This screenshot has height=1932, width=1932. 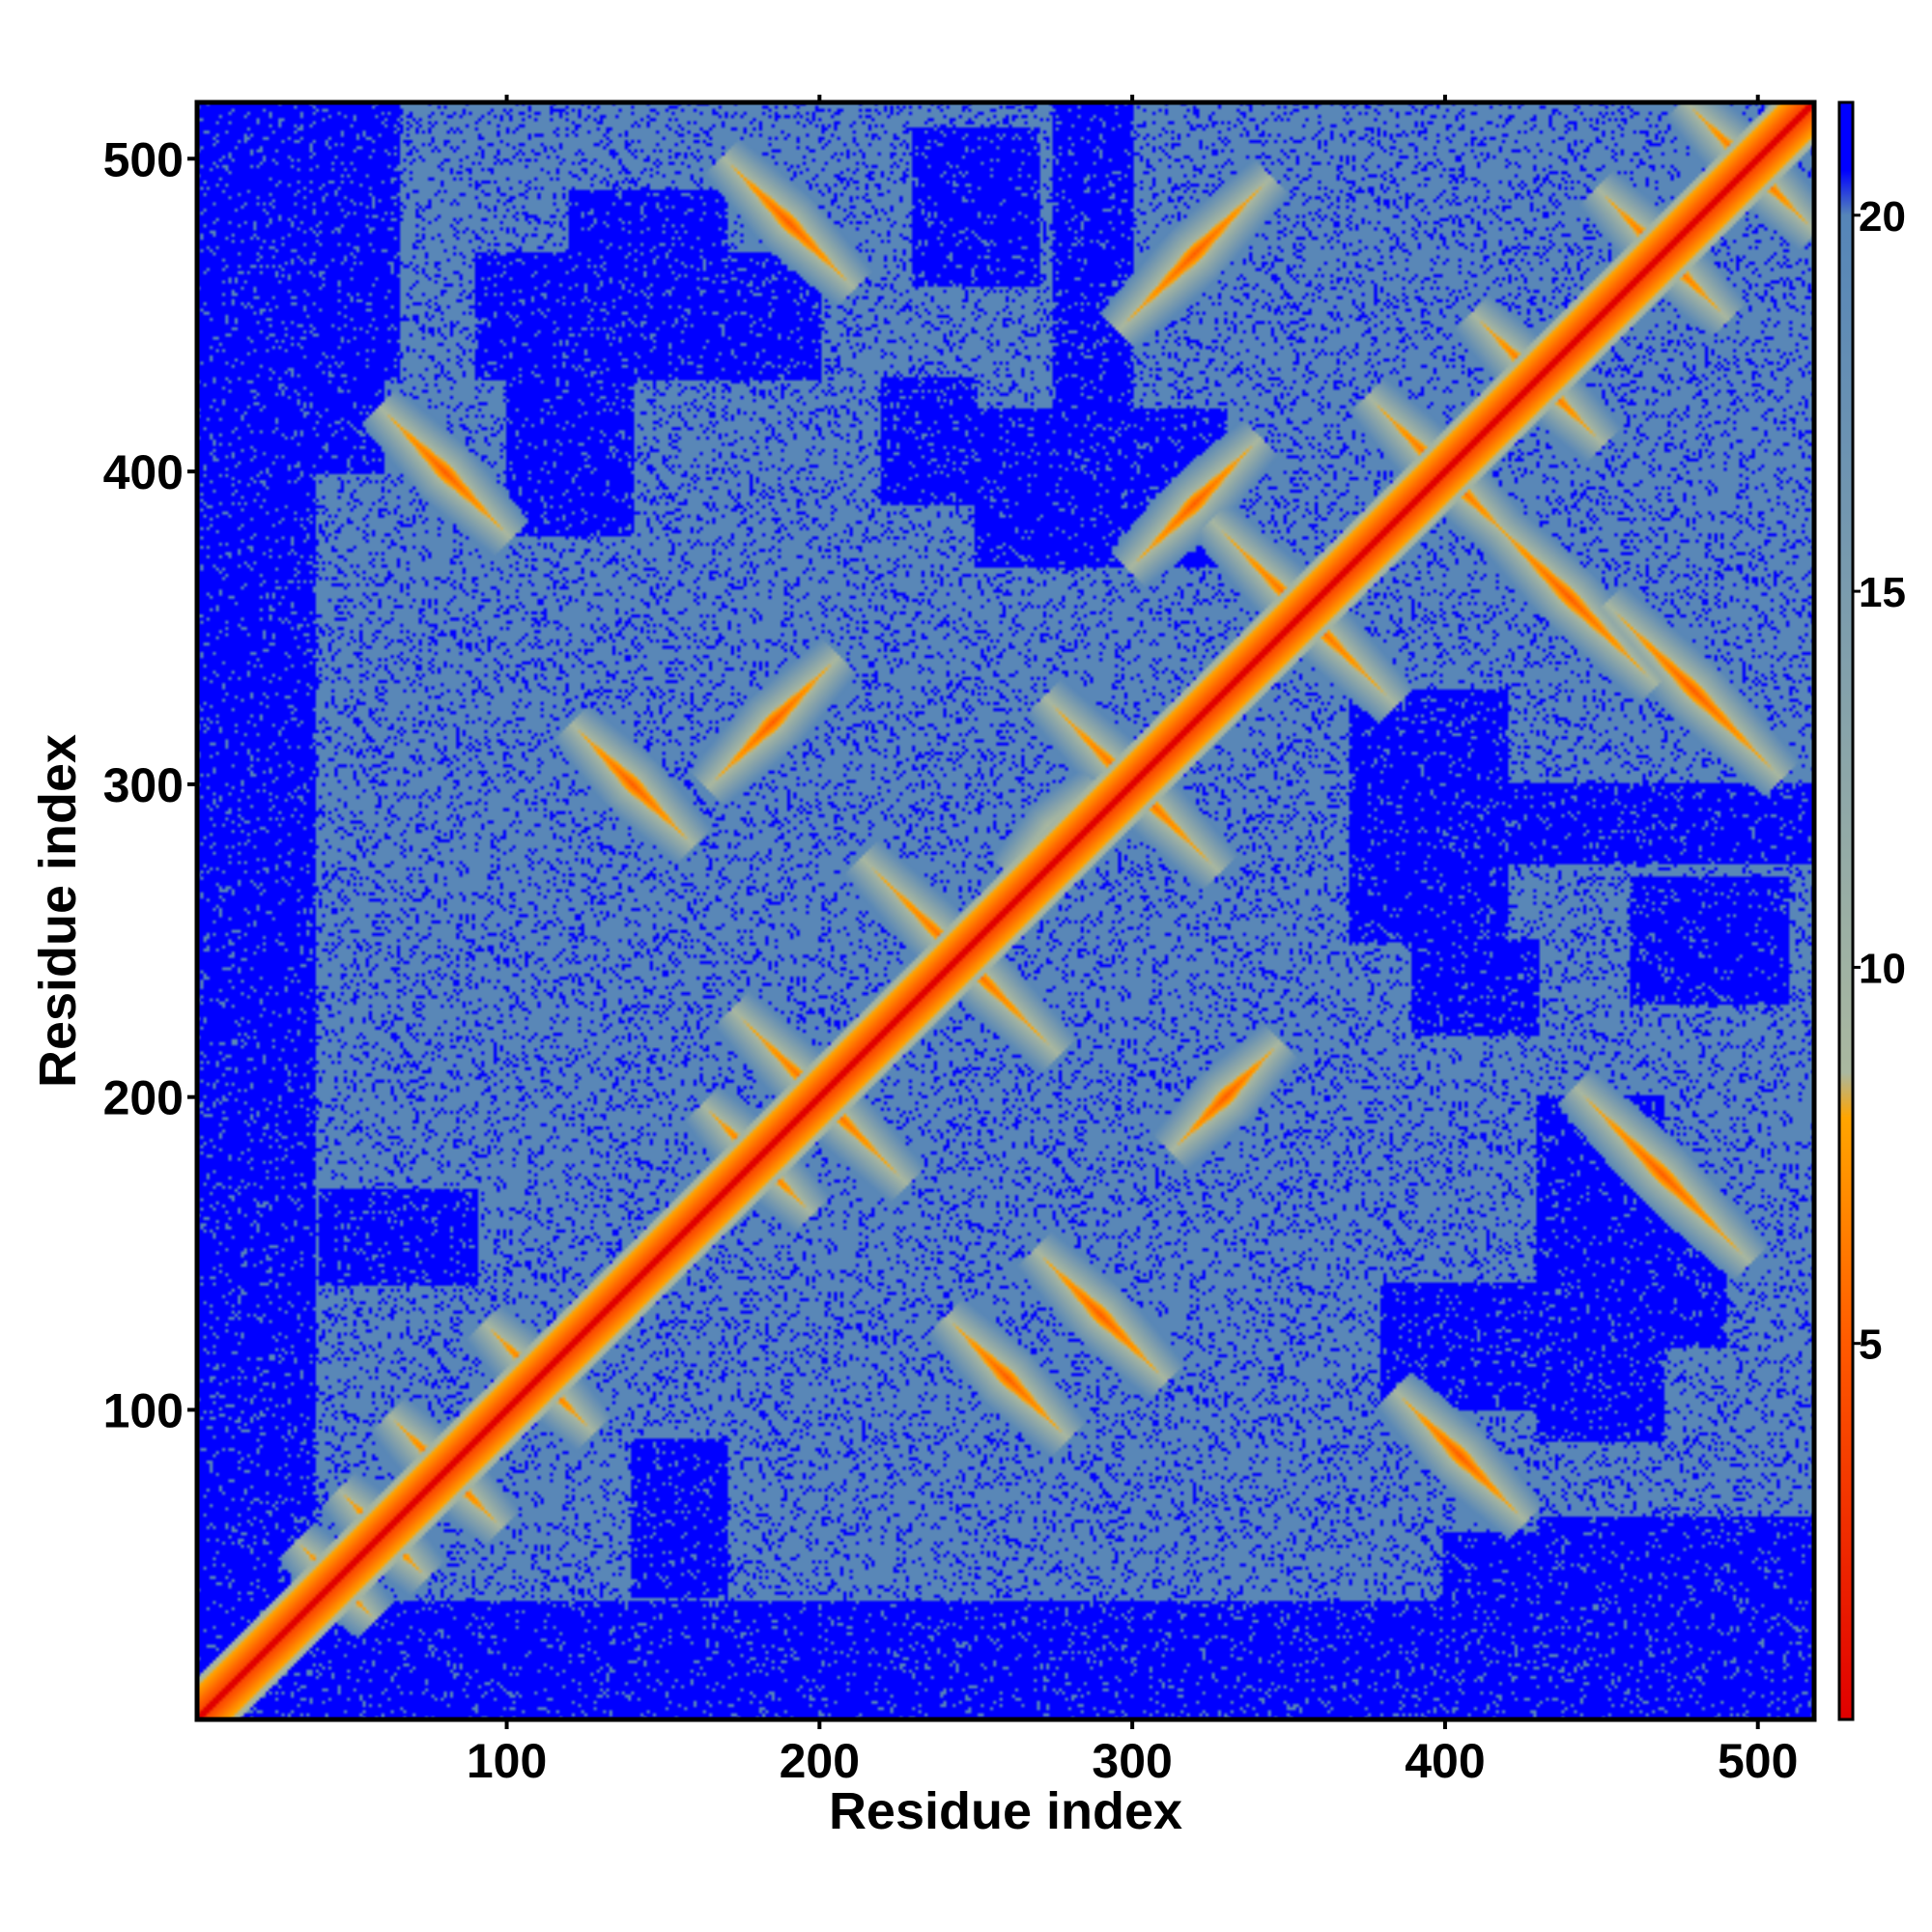 I want to click on colorbar-tick-label: 5, so click(x=1870, y=1345).